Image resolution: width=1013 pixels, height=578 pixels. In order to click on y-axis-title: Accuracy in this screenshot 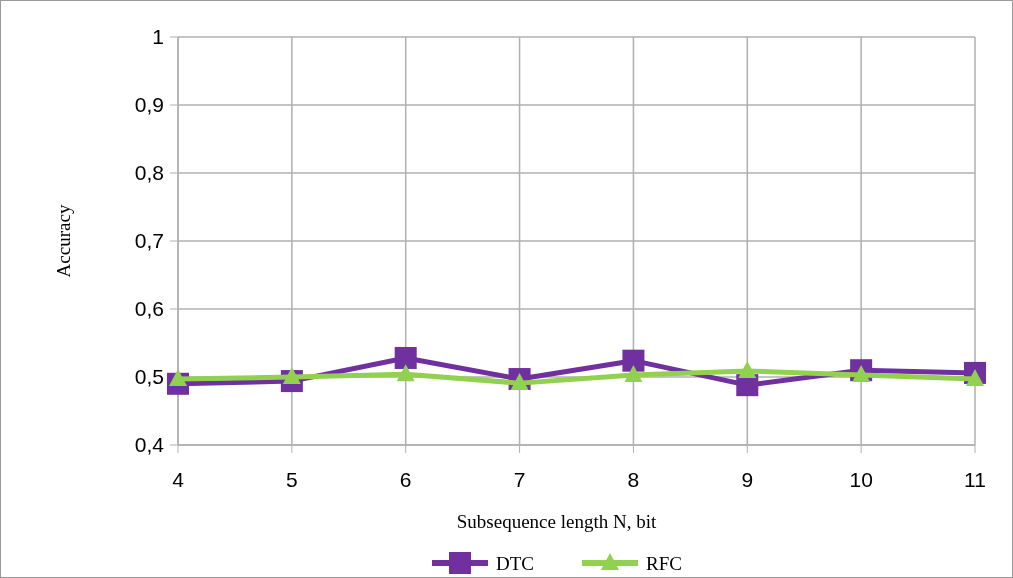, I will do `click(63, 241)`.